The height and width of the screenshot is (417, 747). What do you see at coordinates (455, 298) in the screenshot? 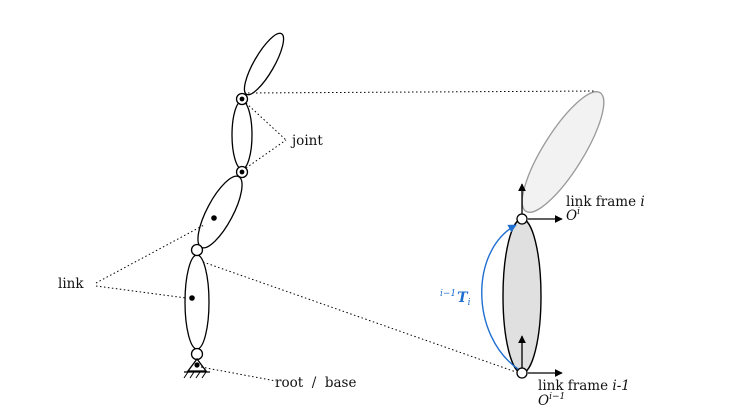
I see `transform-label: i−1Ti` at bounding box center [455, 298].